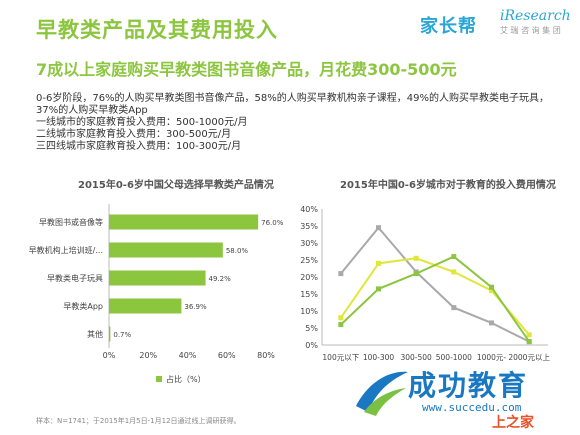 The width and height of the screenshot is (580, 435). I want to click on bar-value-label: 49.2%, so click(220, 279).